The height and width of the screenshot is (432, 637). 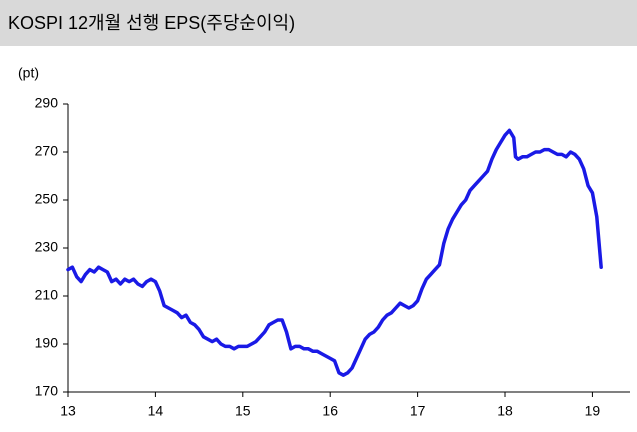 What do you see at coordinates (505, 411) in the screenshot?
I see `x-tick-label: 18` at bounding box center [505, 411].